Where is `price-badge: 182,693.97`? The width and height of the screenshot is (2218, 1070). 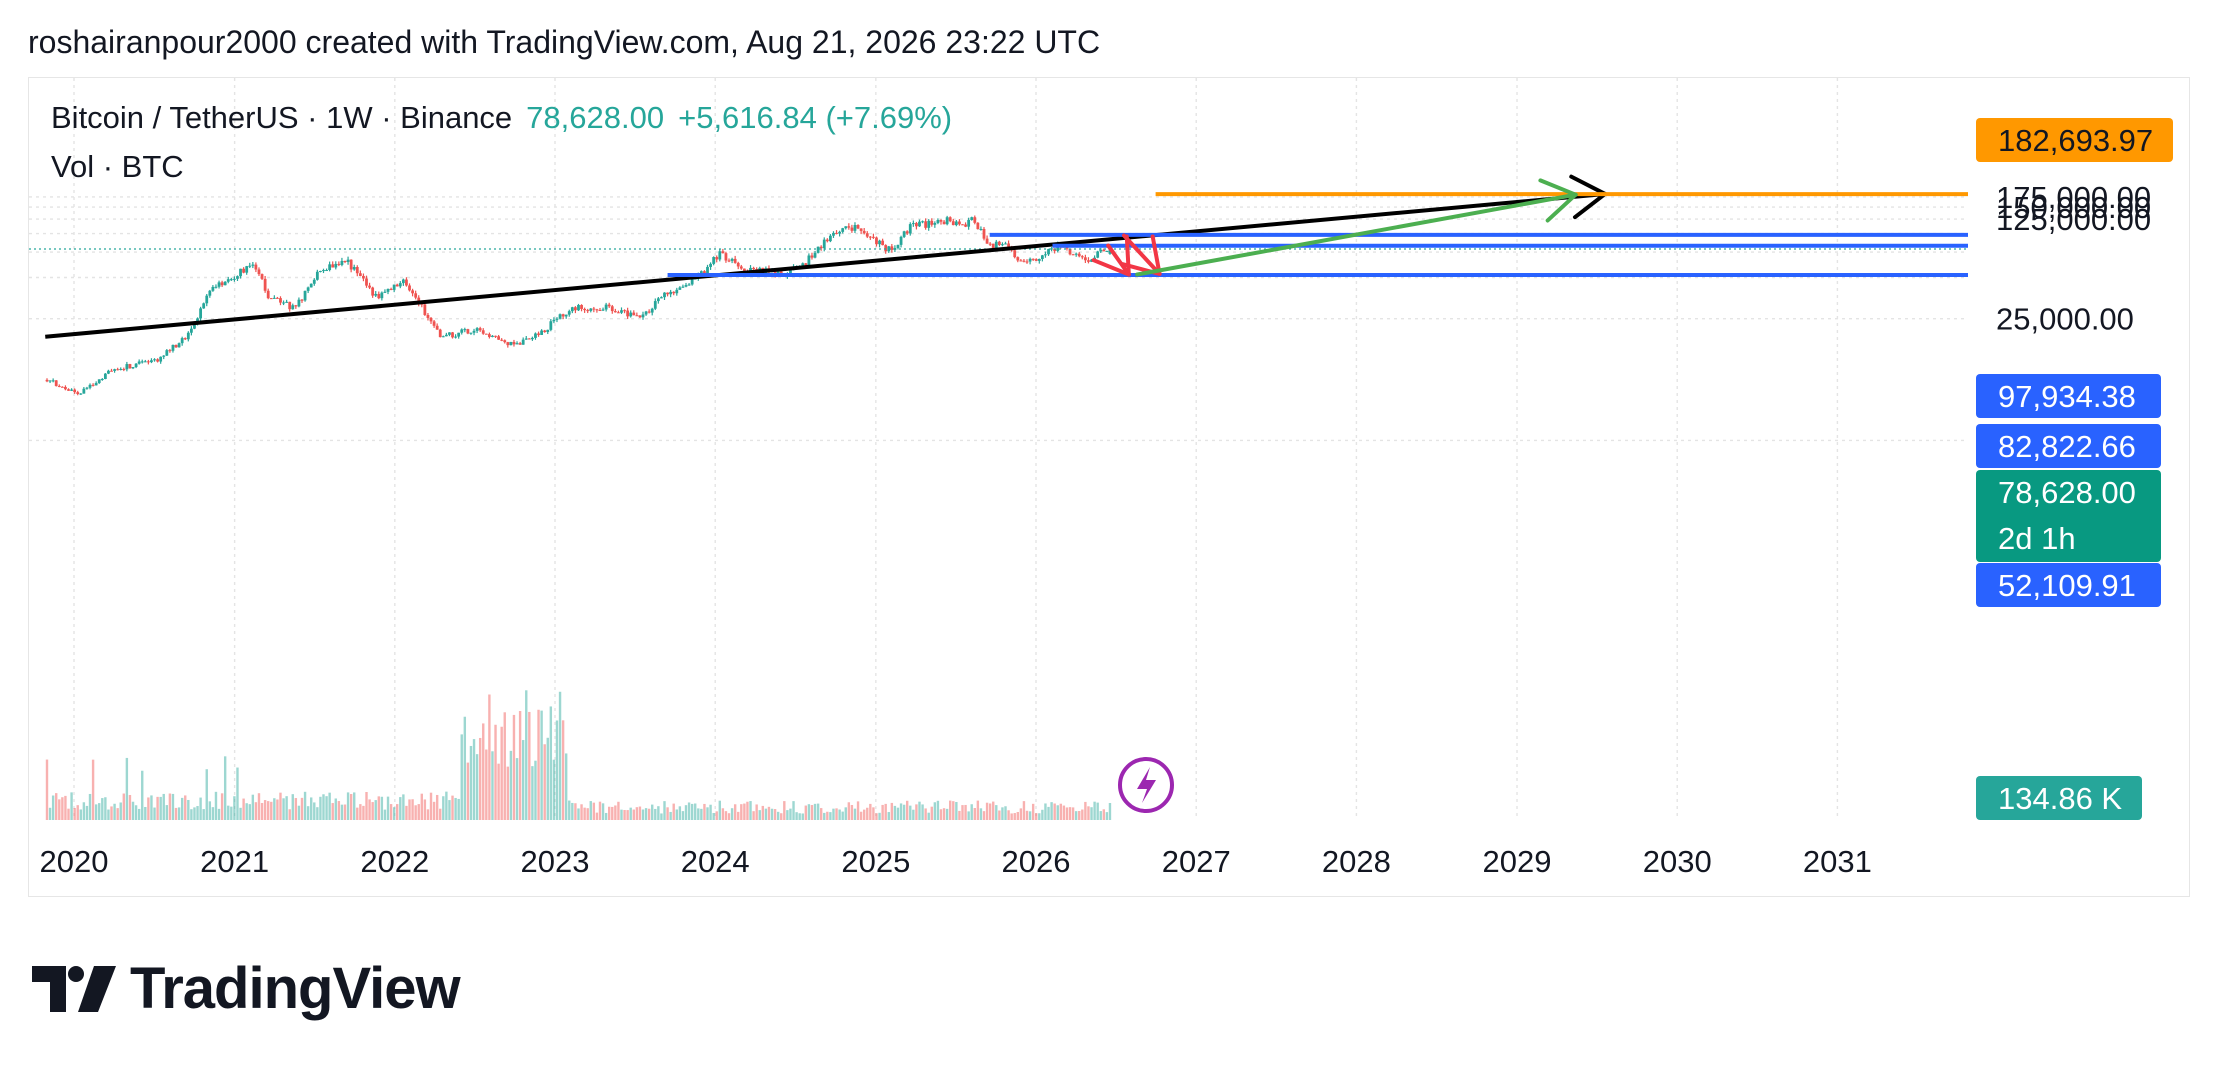
price-badge: 182,693.97 is located at coordinates (2074, 140).